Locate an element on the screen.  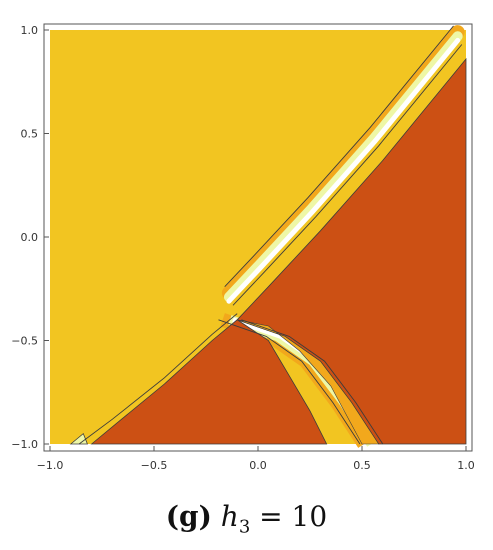
contour-line-lower-b is located at coordinates (312, 382).